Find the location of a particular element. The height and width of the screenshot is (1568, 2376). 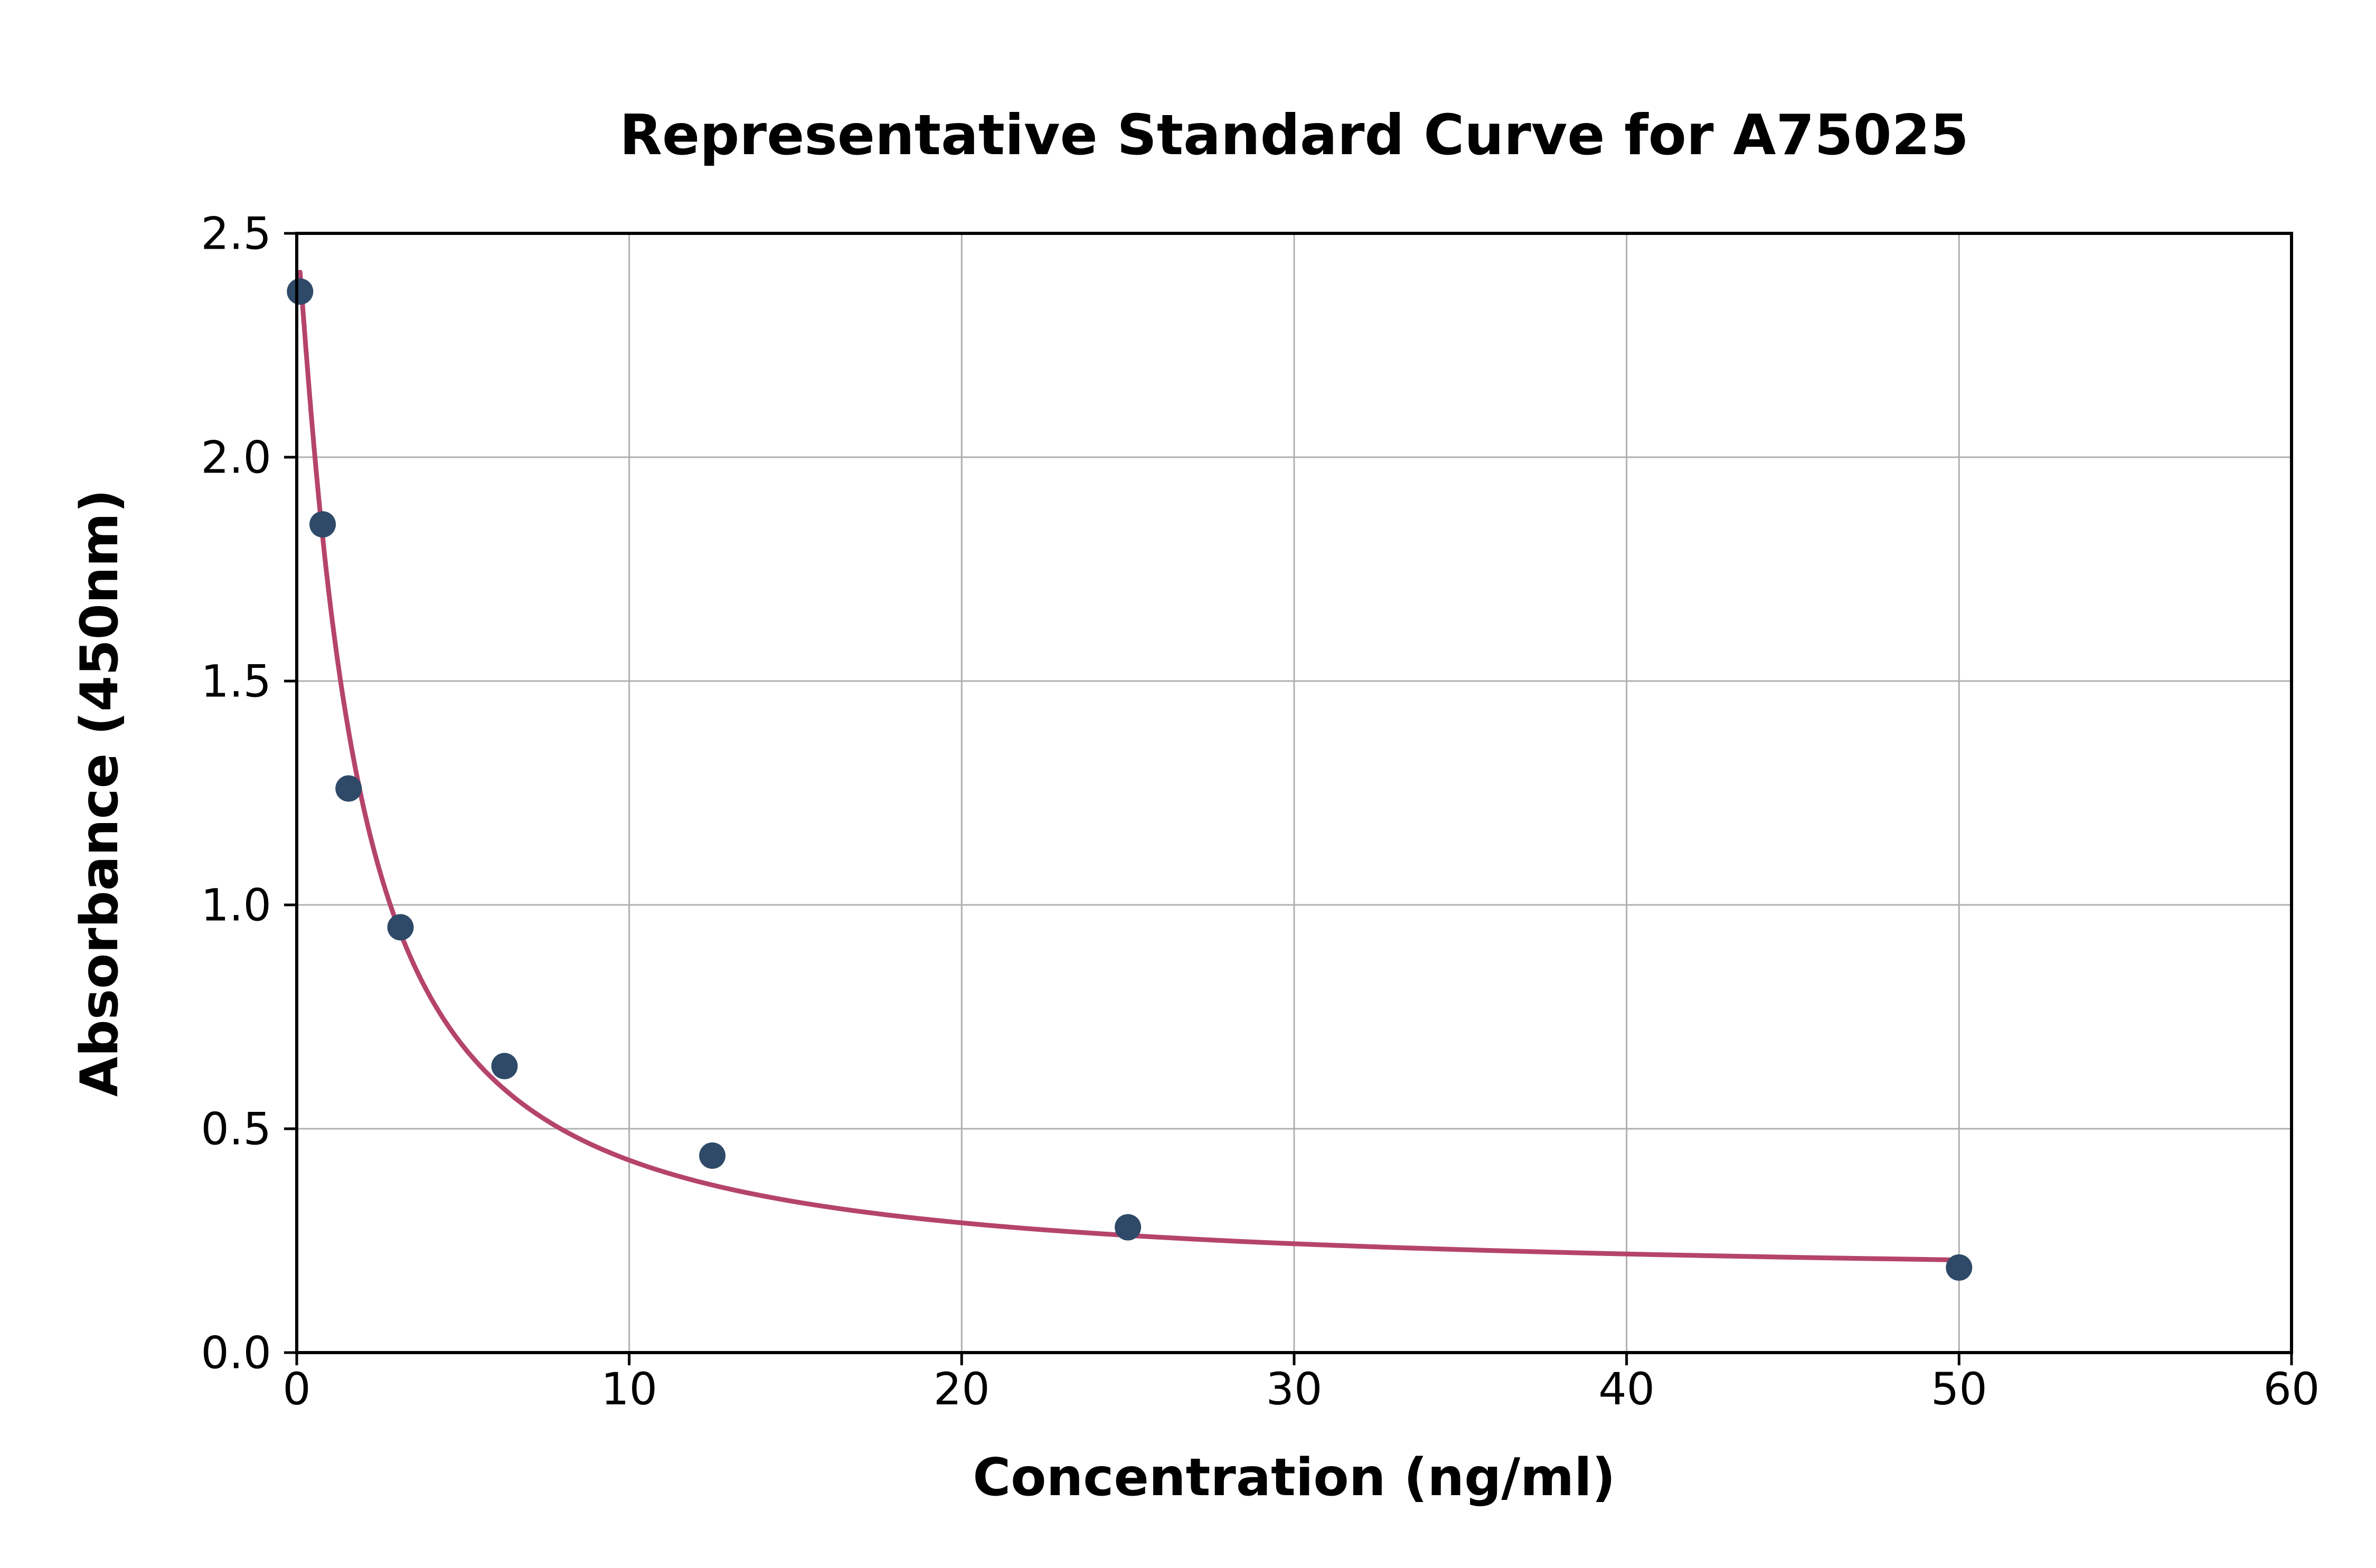

y-axis-label: Absorbance (450nm) is located at coordinates (100, 793).